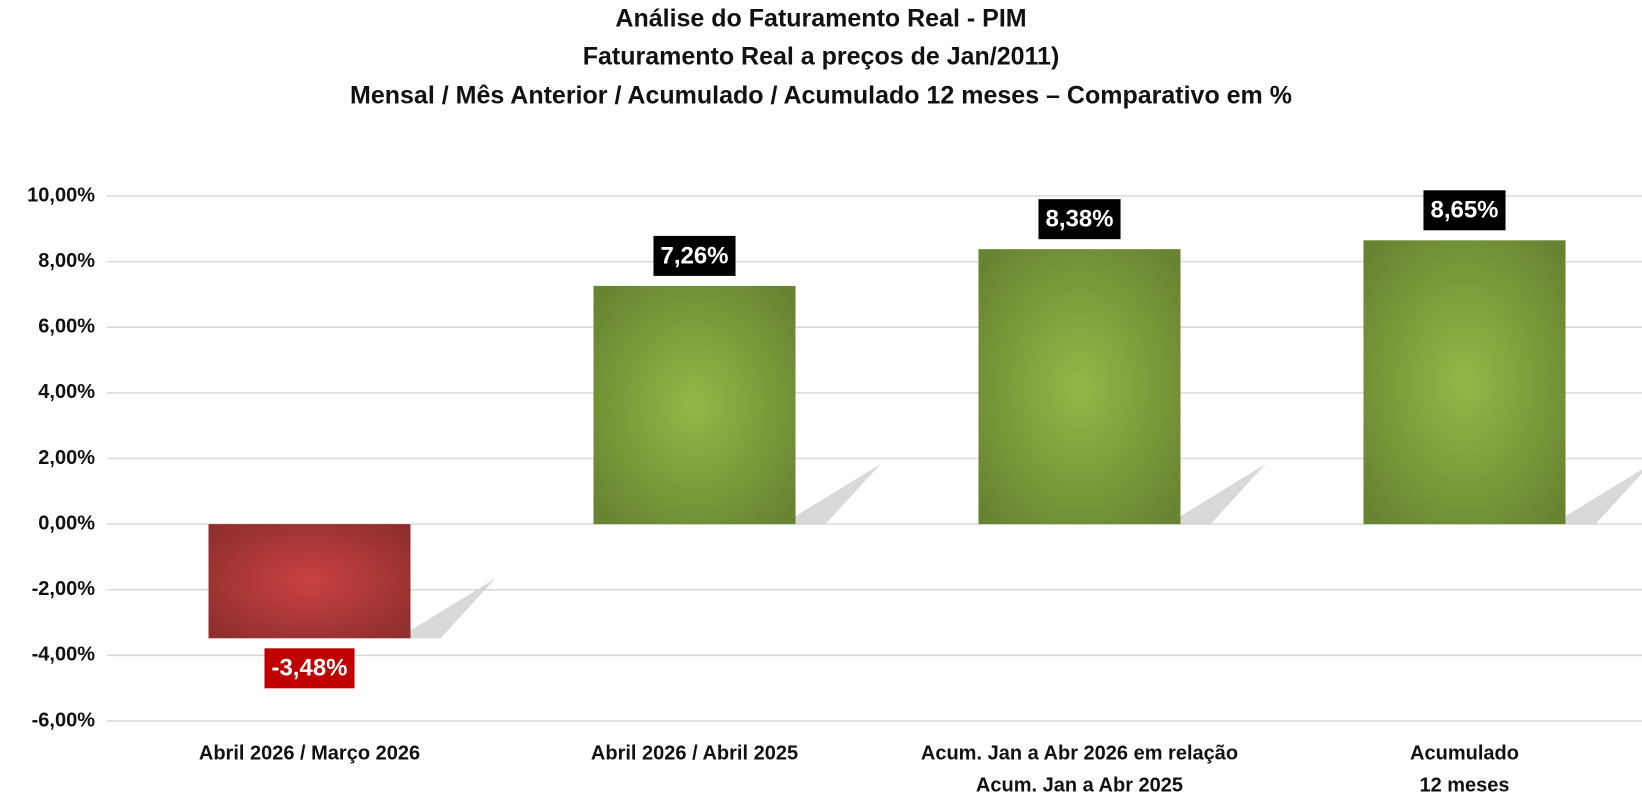 Image resolution: width=1642 pixels, height=800 pixels. What do you see at coordinates (694, 753) in the screenshot?
I see `x-tick-label: Abril 2026 / Abril 2025` at bounding box center [694, 753].